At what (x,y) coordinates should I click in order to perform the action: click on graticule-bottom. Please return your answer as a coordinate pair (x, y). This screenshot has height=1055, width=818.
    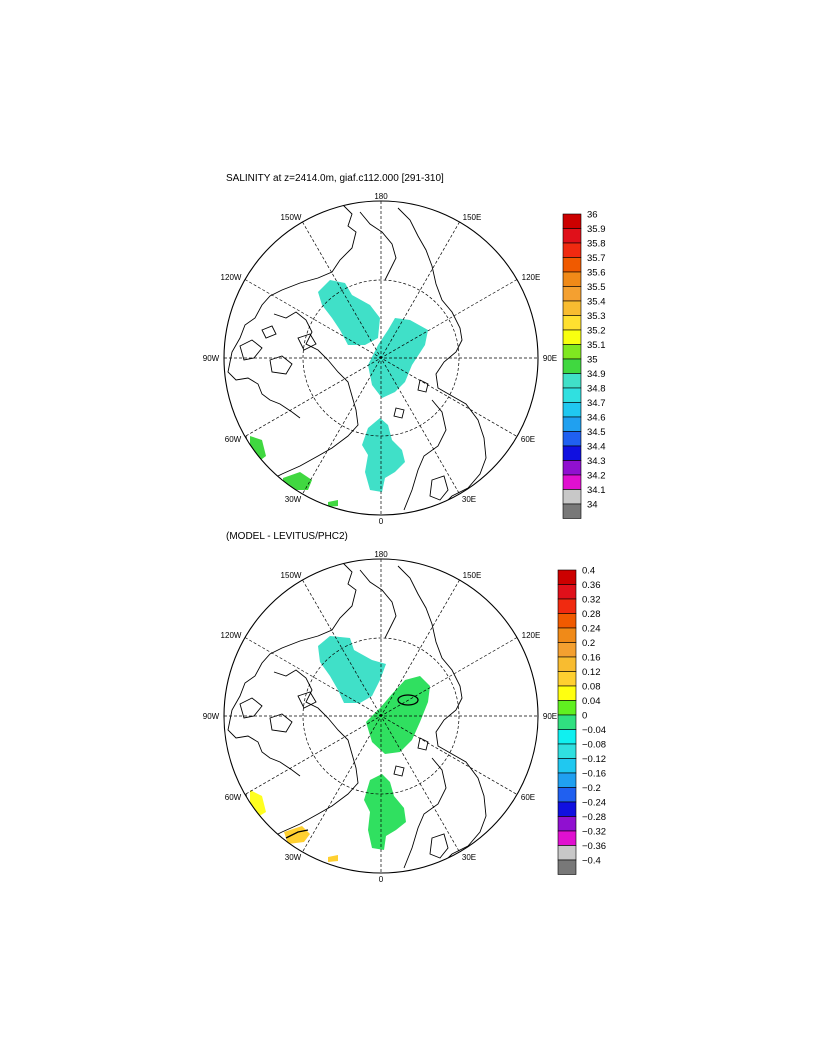
    Looking at the image, I should click on (381, 716).